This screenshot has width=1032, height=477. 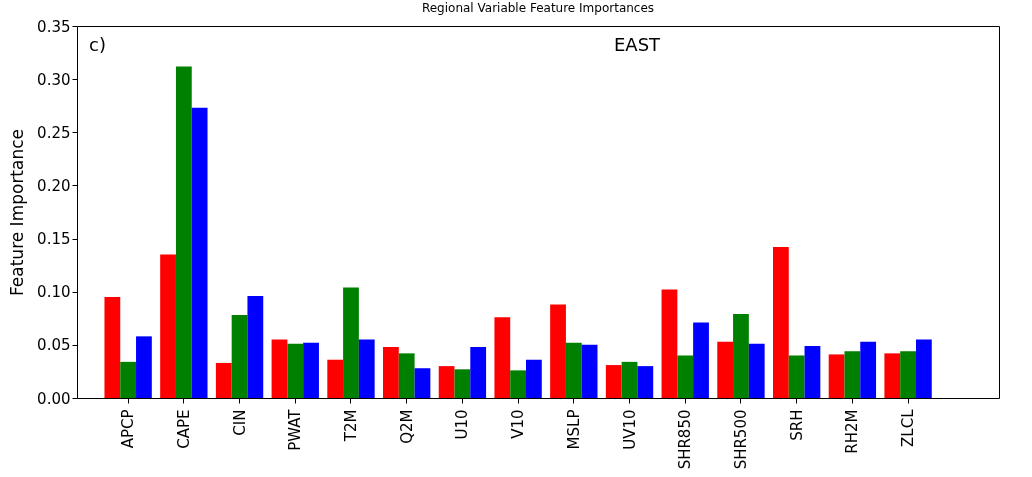 What do you see at coordinates (54, 345) in the screenshot?
I see `y-tick-label: 0.05` at bounding box center [54, 345].